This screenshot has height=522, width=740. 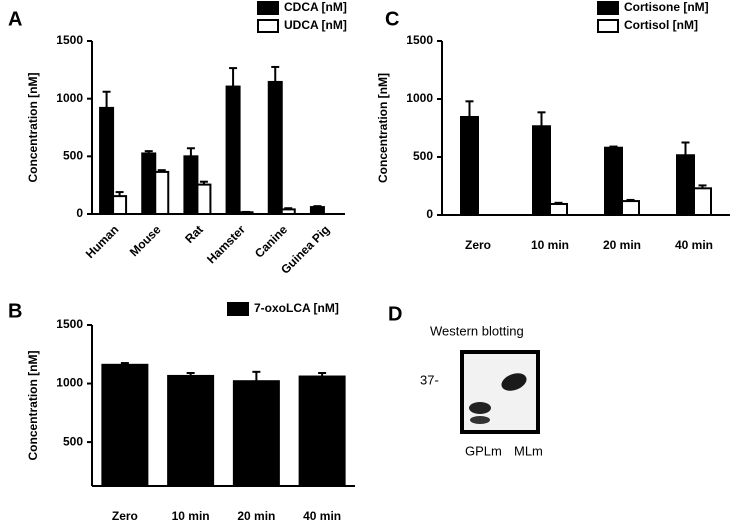 What do you see at coordinates (102, 241) in the screenshot?
I see `x-tick-label: Human` at bounding box center [102, 241].